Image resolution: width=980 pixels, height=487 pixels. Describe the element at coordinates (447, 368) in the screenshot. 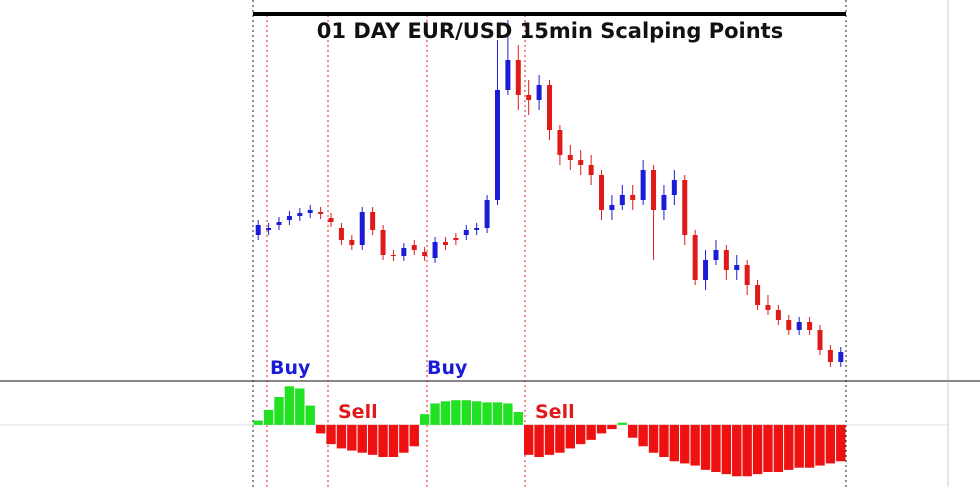

I see `buy-label: Buy` at that location.